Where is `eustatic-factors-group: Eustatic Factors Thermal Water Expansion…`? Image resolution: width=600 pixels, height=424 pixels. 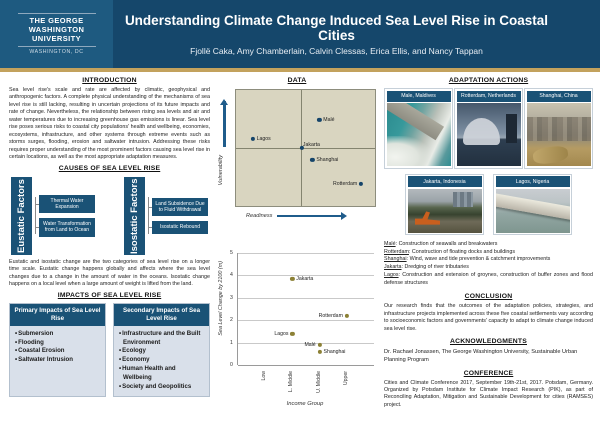
eustatic-factors-group: Eustatic Factors Thermal Water Expansion… is located at coordinates (53, 215).